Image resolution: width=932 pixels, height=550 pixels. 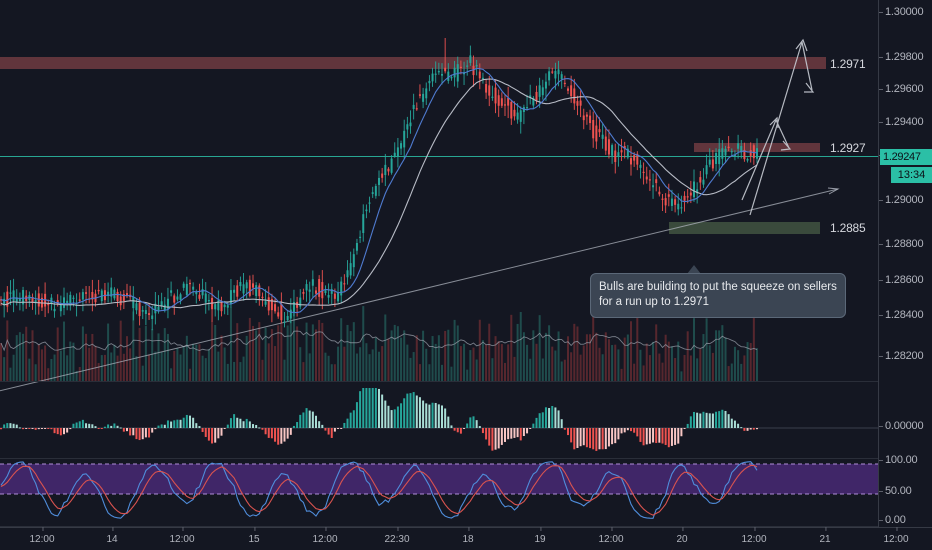 What do you see at coordinates (848, 228) in the screenshot?
I see `level-label-1-2885: 1.2885` at bounding box center [848, 228].